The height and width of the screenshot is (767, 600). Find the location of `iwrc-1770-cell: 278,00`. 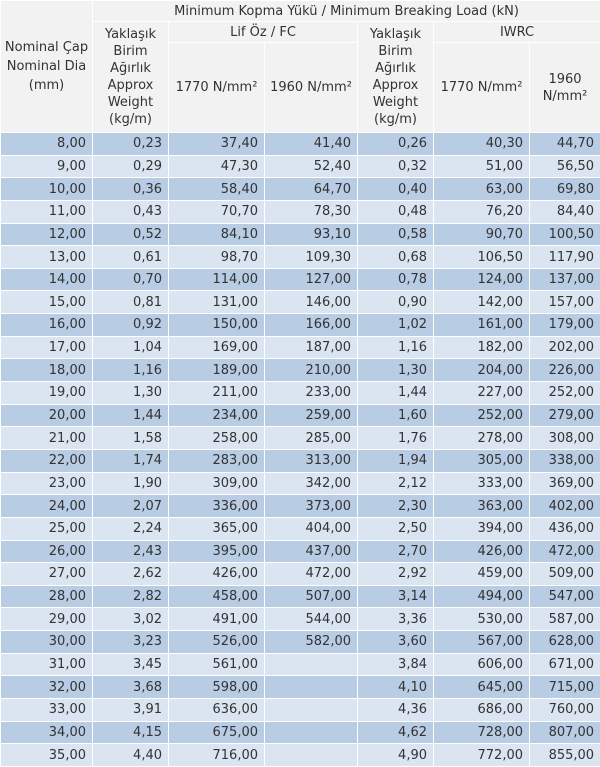

iwrc-1770-cell: 278,00 is located at coordinates (482, 438).